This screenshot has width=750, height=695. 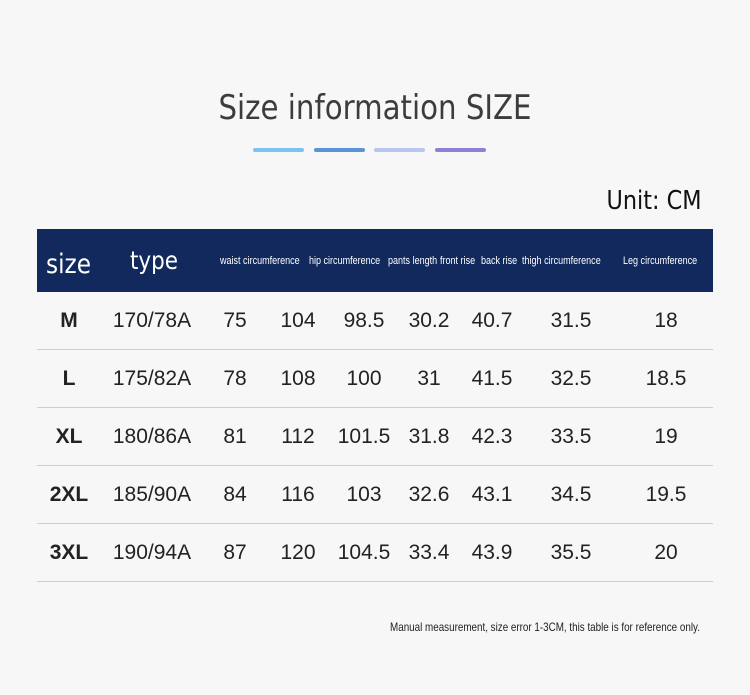 I want to click on cell-hip: 108, so click(x=298, y=378).